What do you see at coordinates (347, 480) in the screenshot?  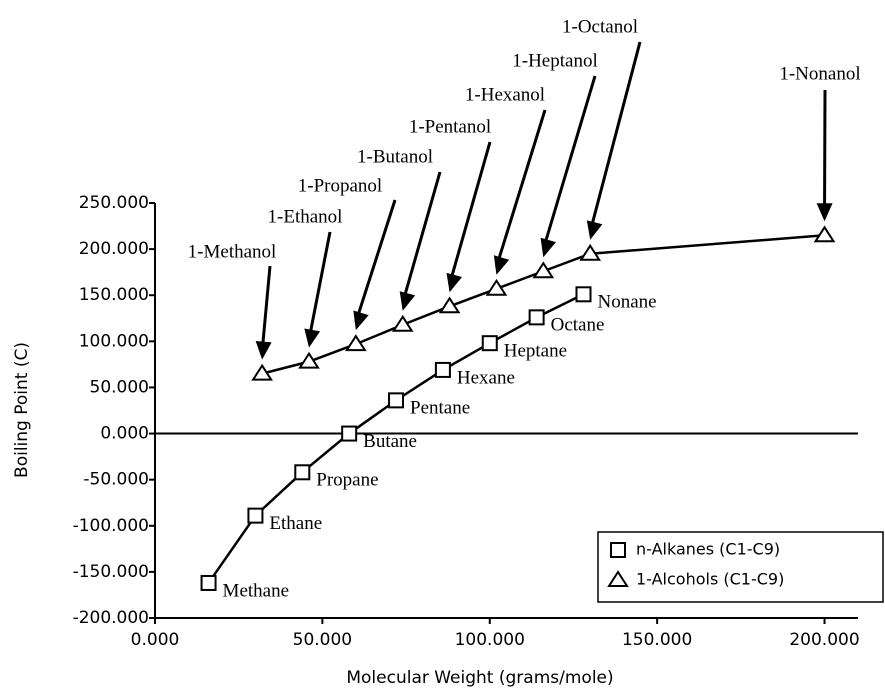 I see `point-label: Propane` at bounding box center [347, 480].